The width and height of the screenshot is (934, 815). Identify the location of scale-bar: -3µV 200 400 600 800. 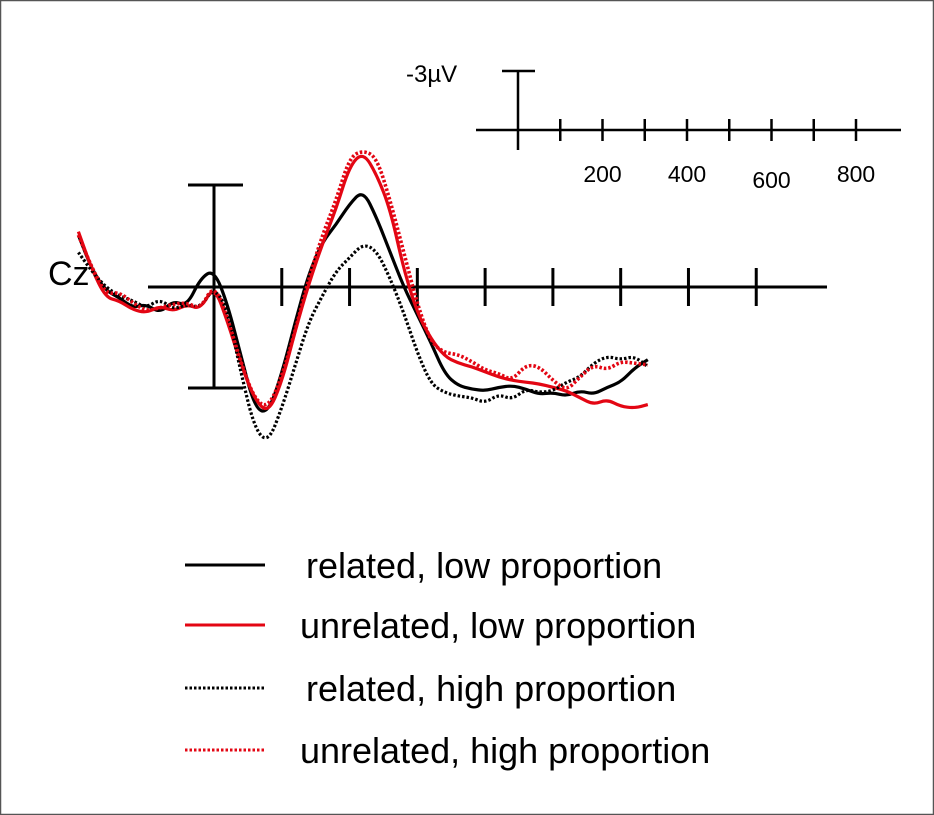
(653, 127).